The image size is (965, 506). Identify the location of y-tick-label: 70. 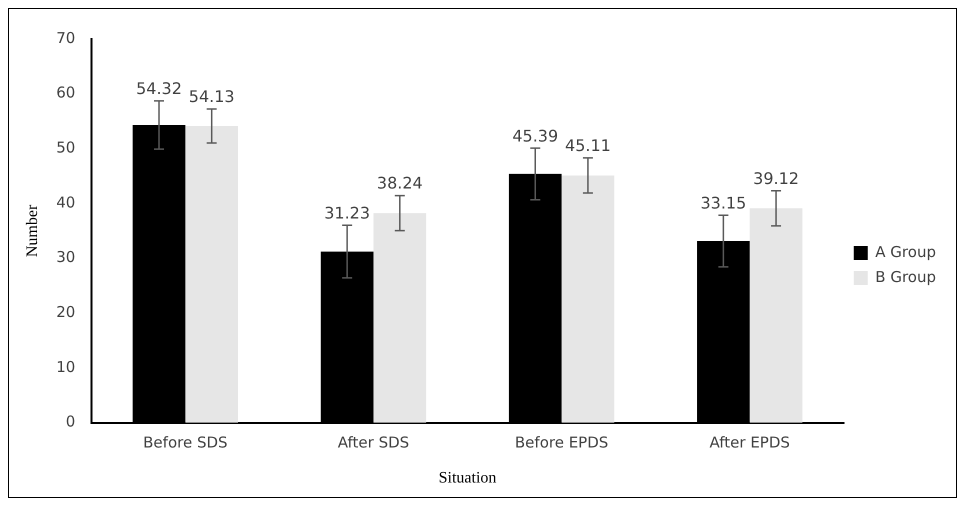
(66, 37).